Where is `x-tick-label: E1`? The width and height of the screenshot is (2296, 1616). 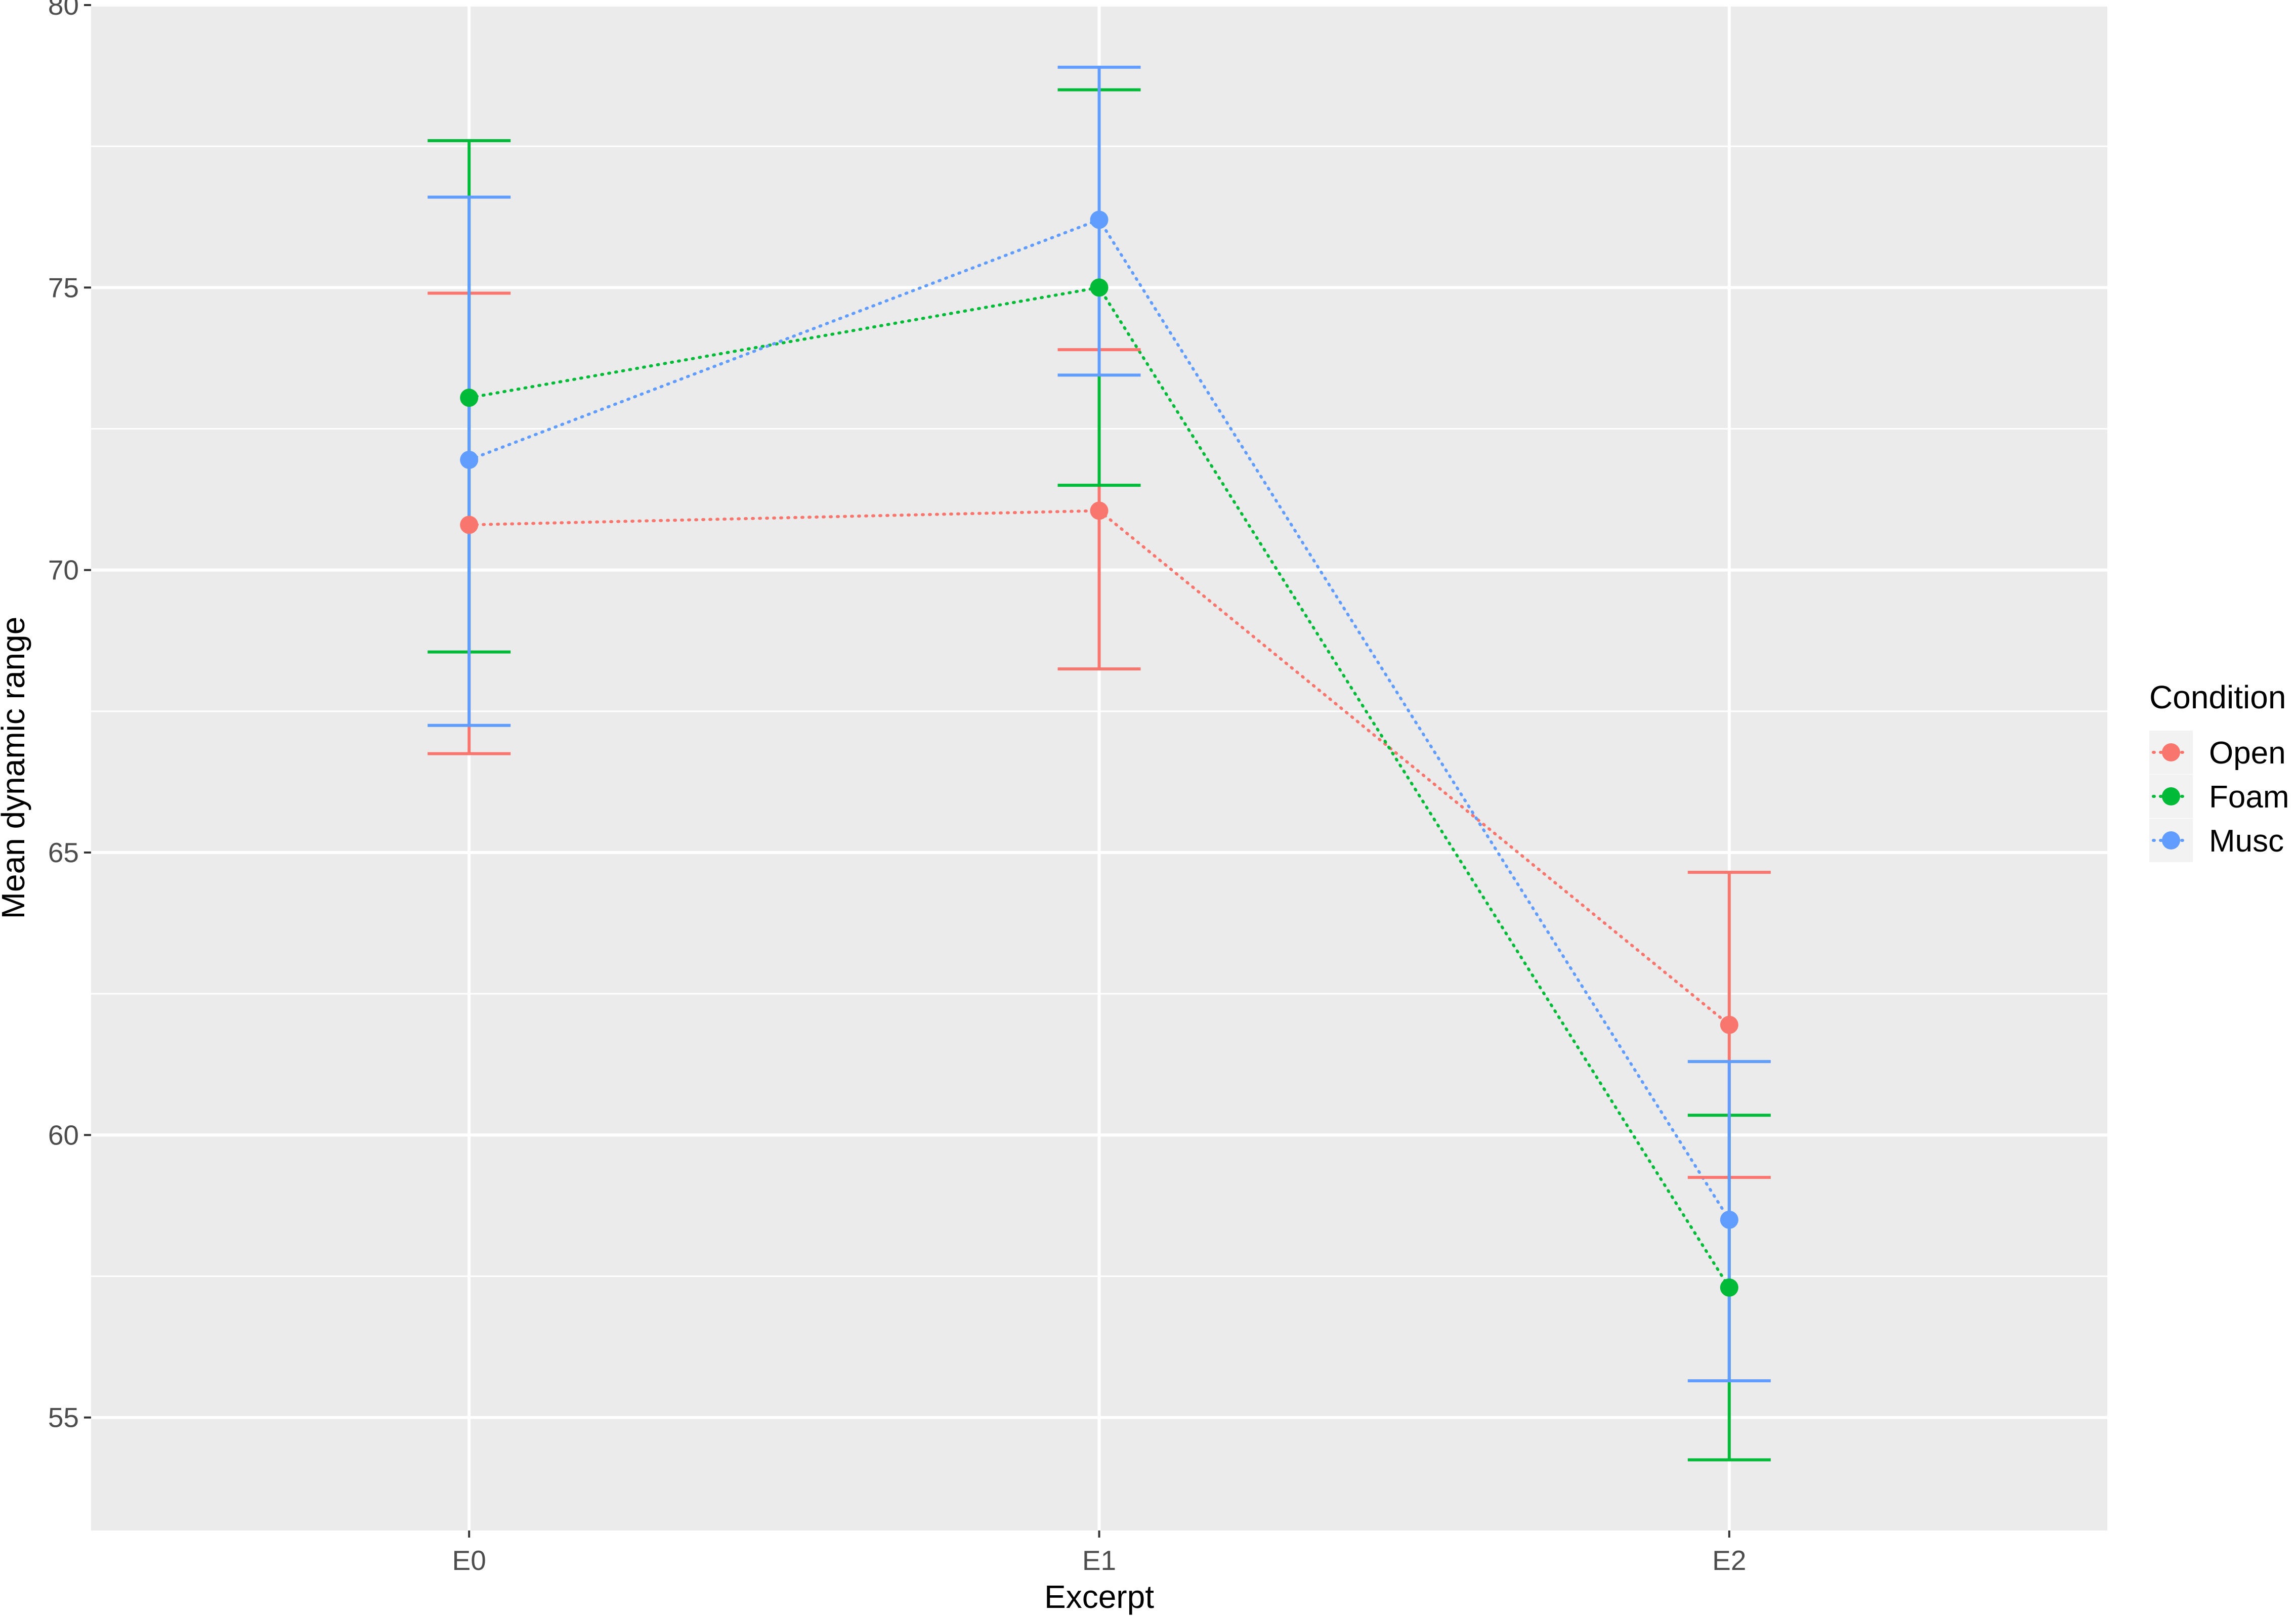
x-tick-label: E1 is located at coordinates (1099, 1560).